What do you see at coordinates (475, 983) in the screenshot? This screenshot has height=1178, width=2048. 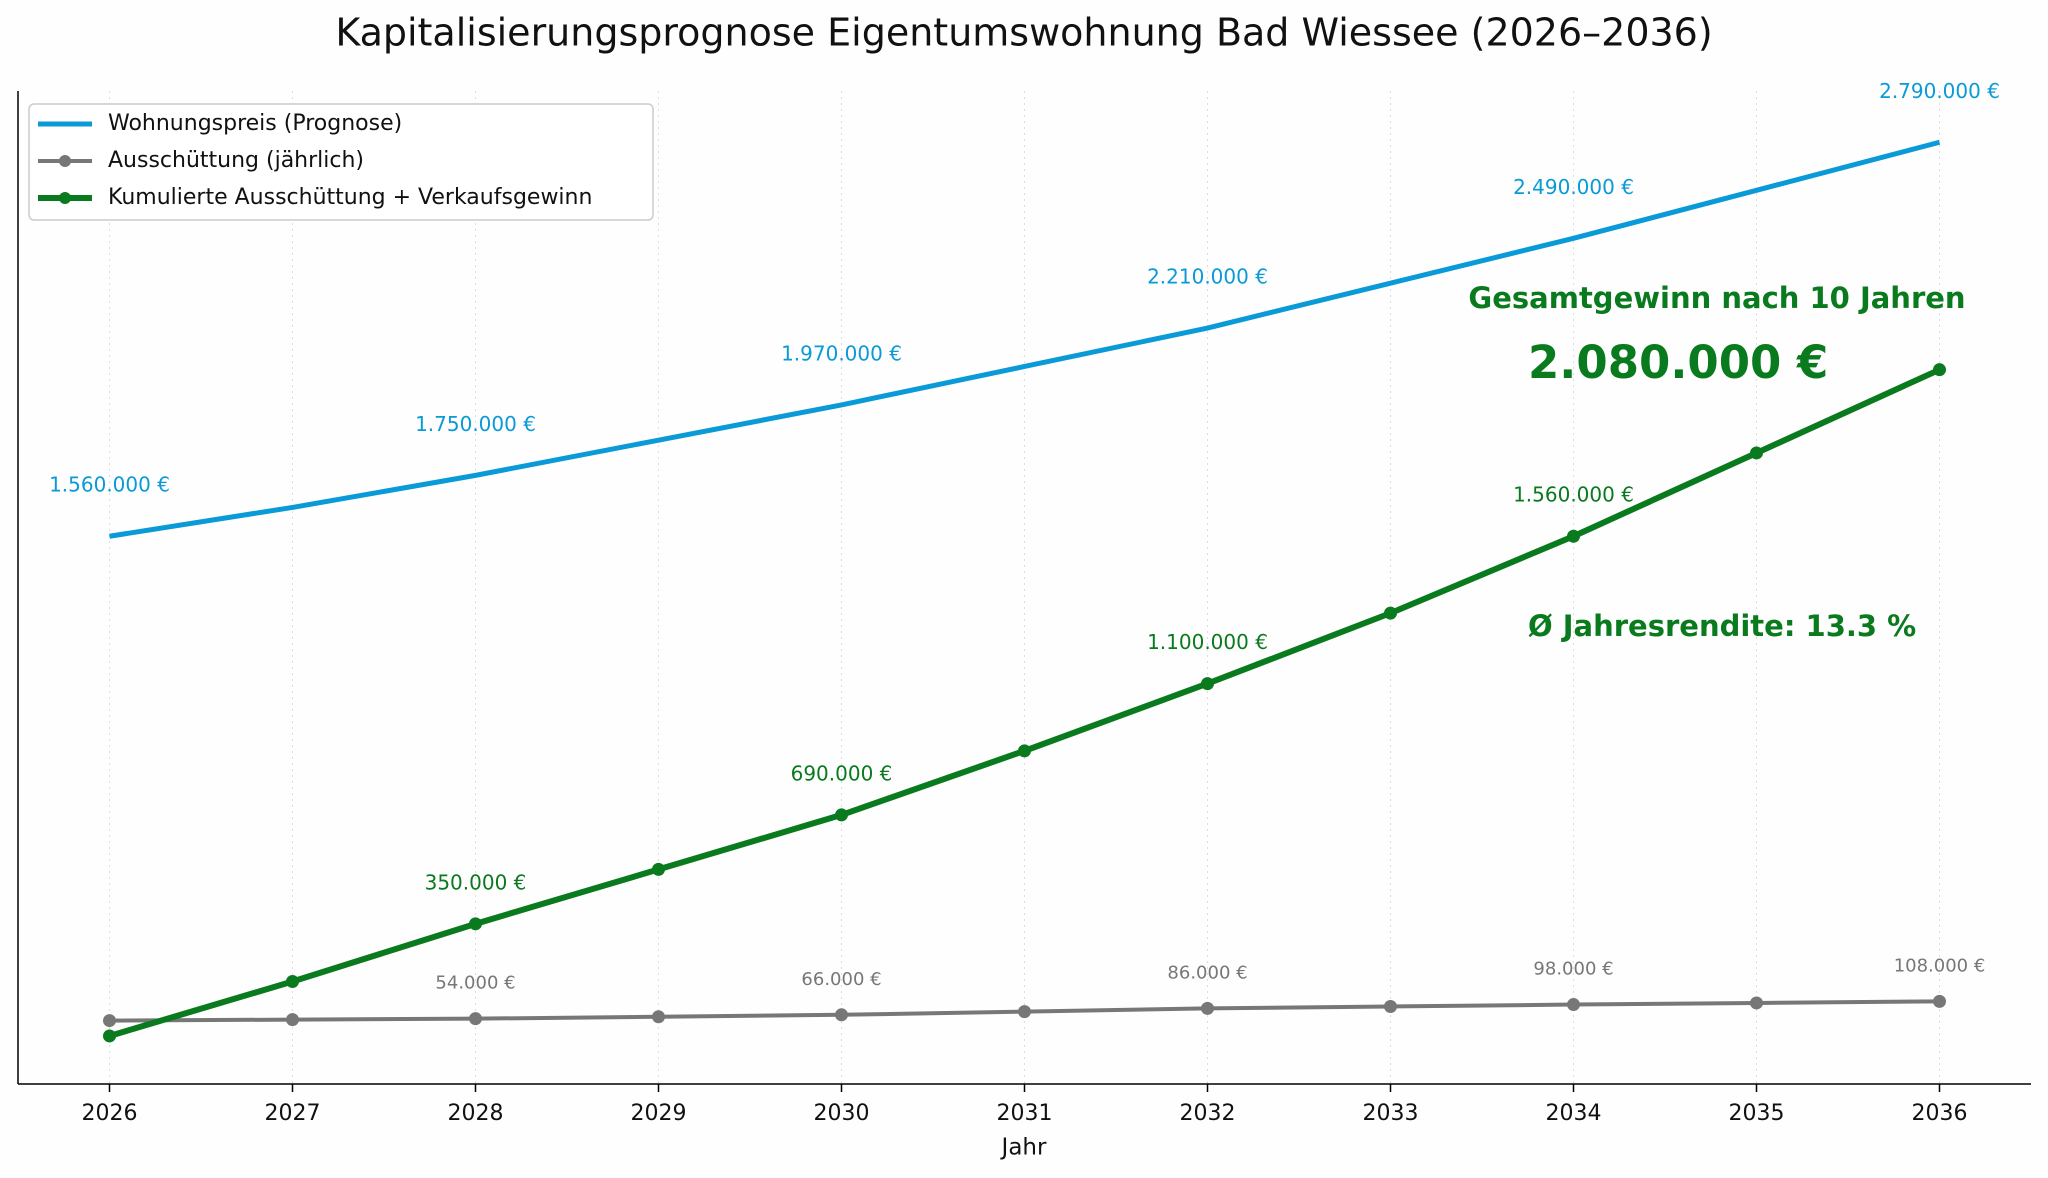 I see `data-label: 54.000 €` at bounding box center [475, 983].